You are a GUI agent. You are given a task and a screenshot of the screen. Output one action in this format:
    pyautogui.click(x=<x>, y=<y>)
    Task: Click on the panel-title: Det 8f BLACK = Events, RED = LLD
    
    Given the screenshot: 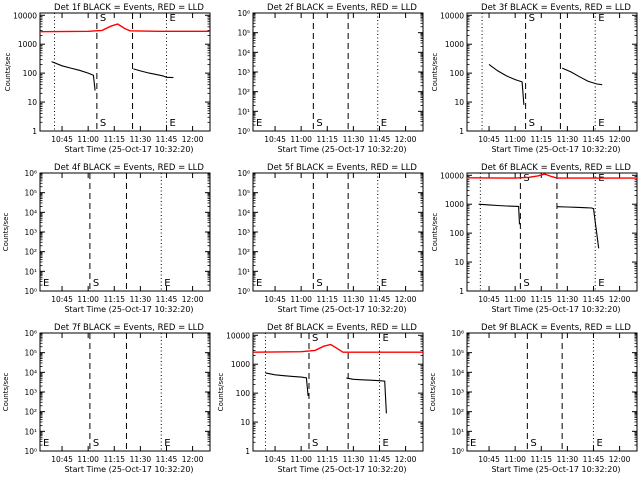 What is the action you would take?
    pyautogui.click(x=342, y=328)
    